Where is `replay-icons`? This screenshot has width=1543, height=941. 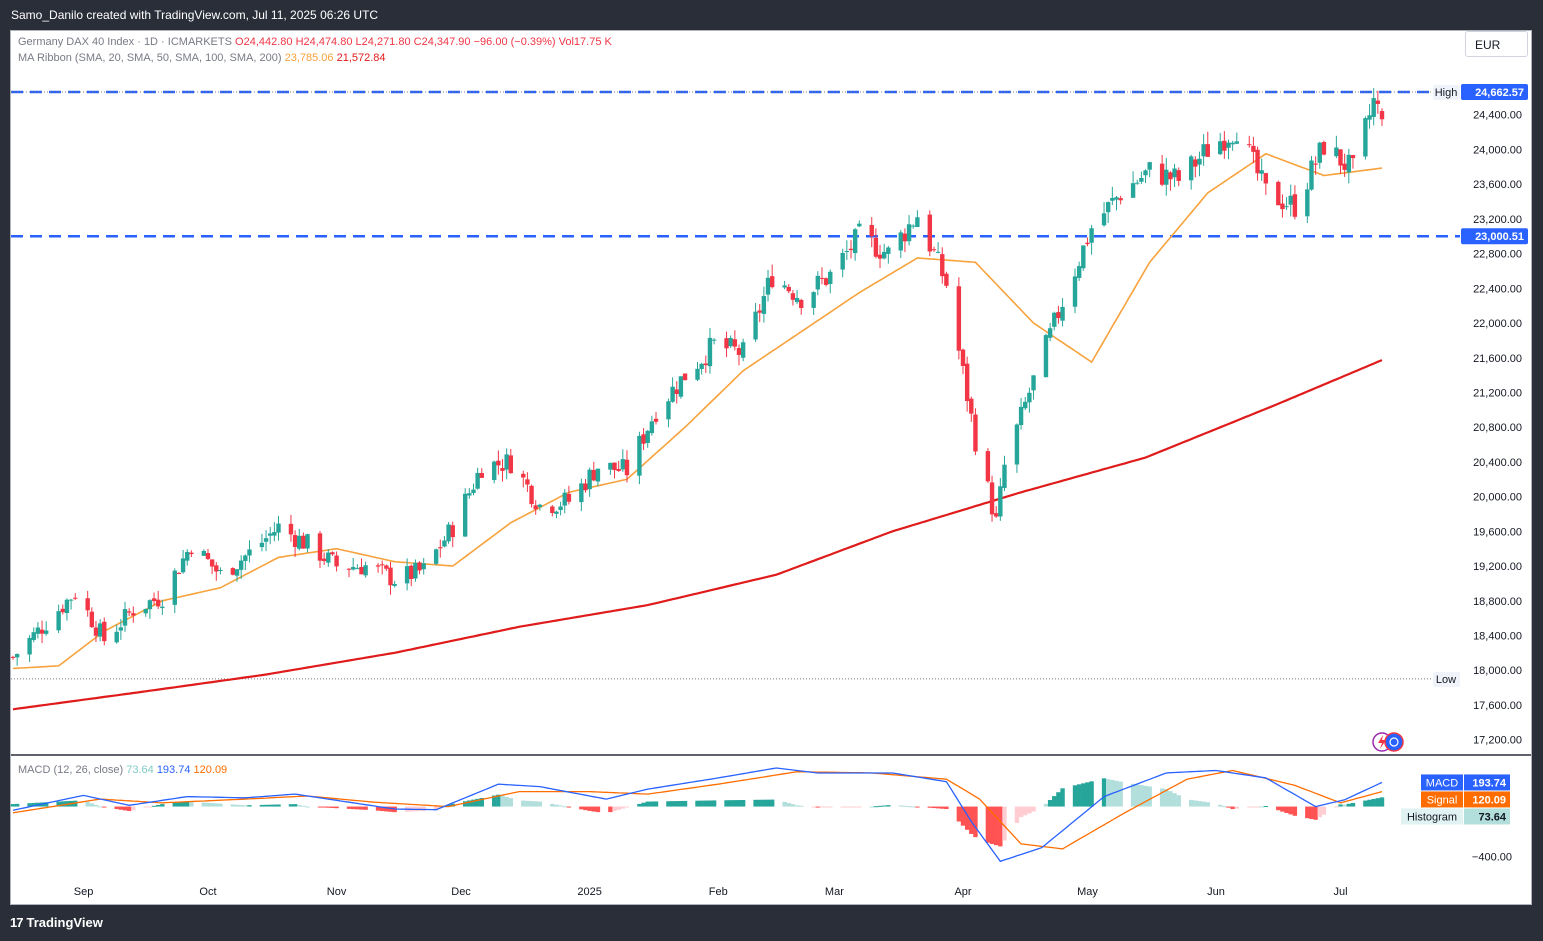 replay-icons is located at coordinates (1388, 742).